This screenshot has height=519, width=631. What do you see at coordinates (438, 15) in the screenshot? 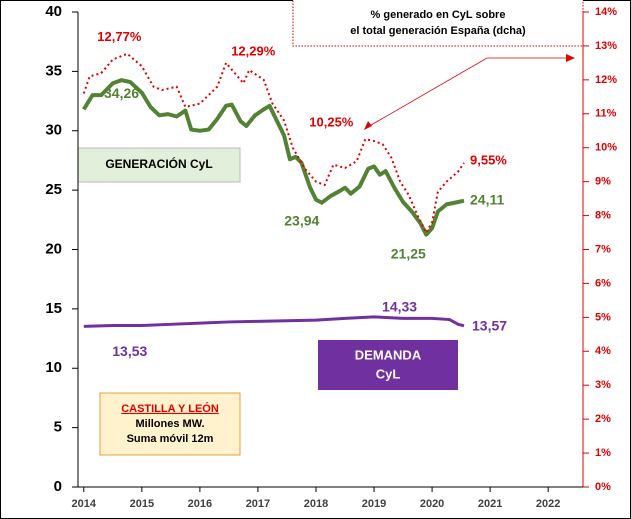
I see `annotation: % generado en CyL sobre` at bounding box center [438, 15].